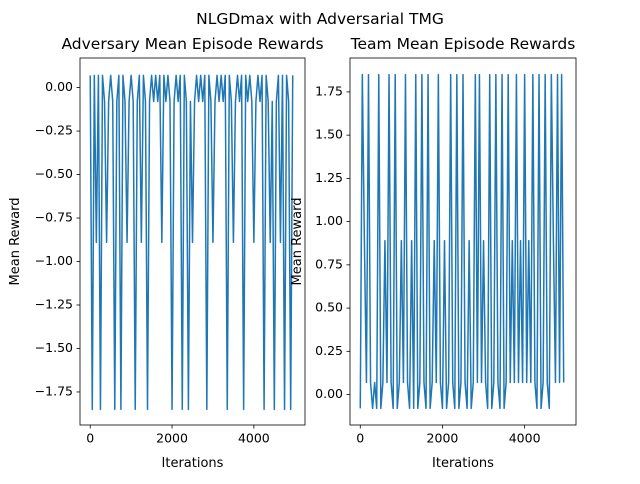  I want to click on y-tick-label: 1.00, so click(329, 220).